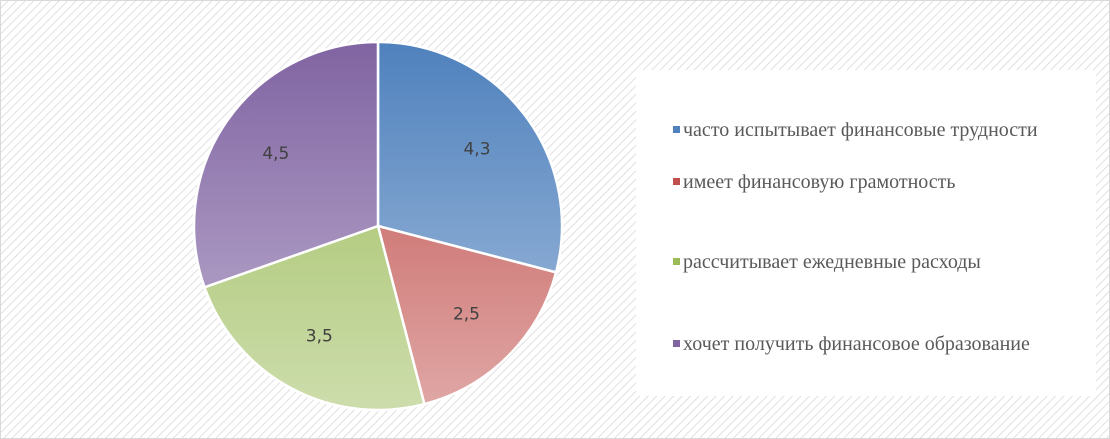  I want to click on legend-item: часто испытывает финансовые трудности, so click(878, 130).